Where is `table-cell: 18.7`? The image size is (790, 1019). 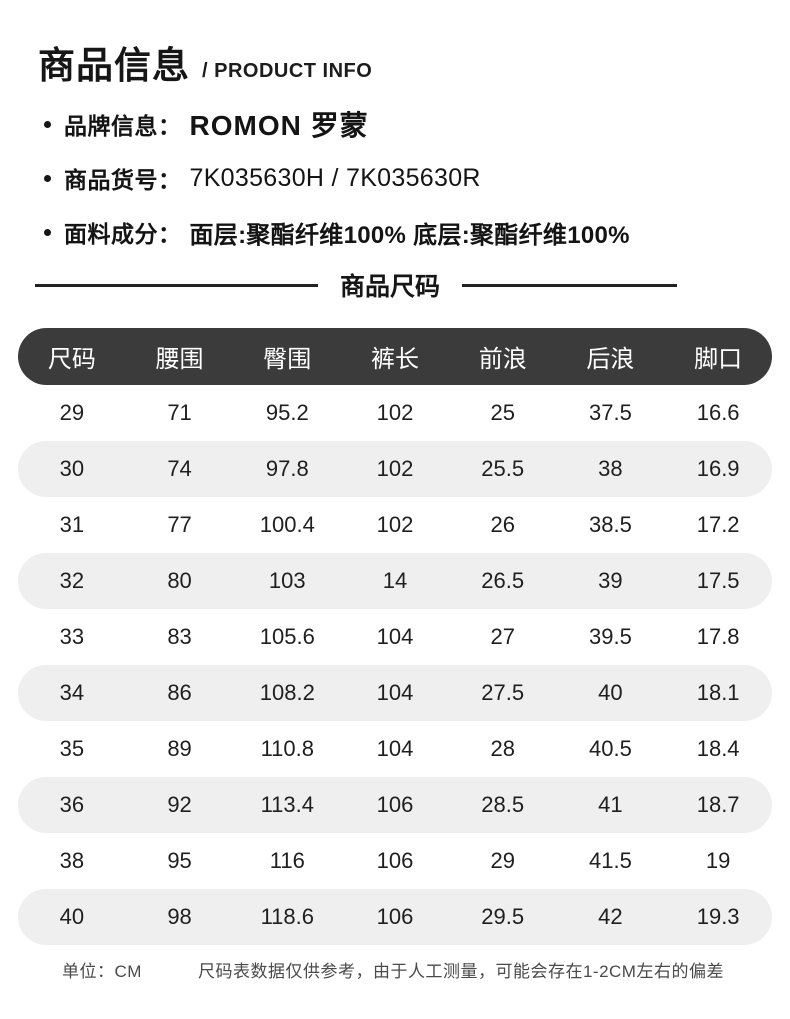
table-cell: 18.7 is located at coordinates (718, 804).